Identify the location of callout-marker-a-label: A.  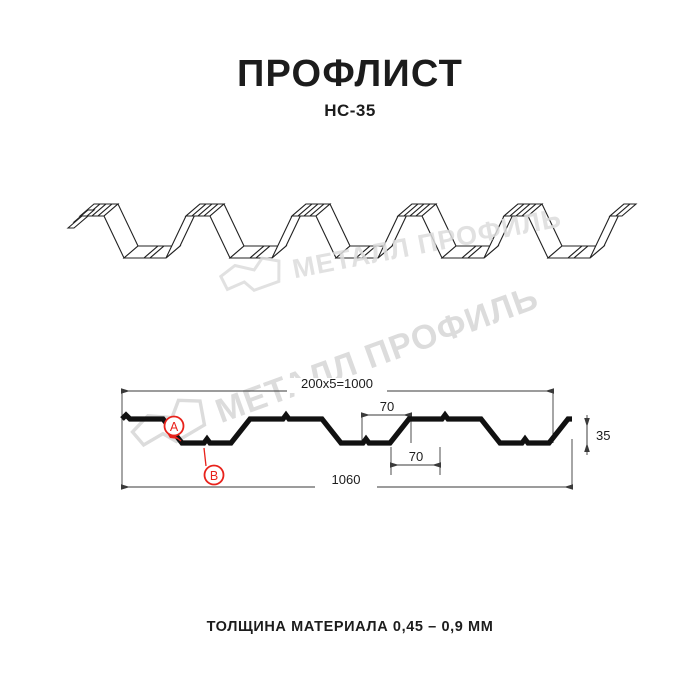
(174, 427).